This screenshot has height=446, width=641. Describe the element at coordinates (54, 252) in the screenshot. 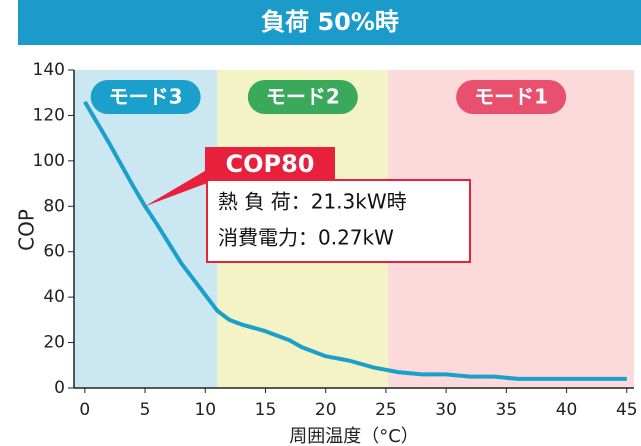

I see `y-tick-label: 60` at that location.